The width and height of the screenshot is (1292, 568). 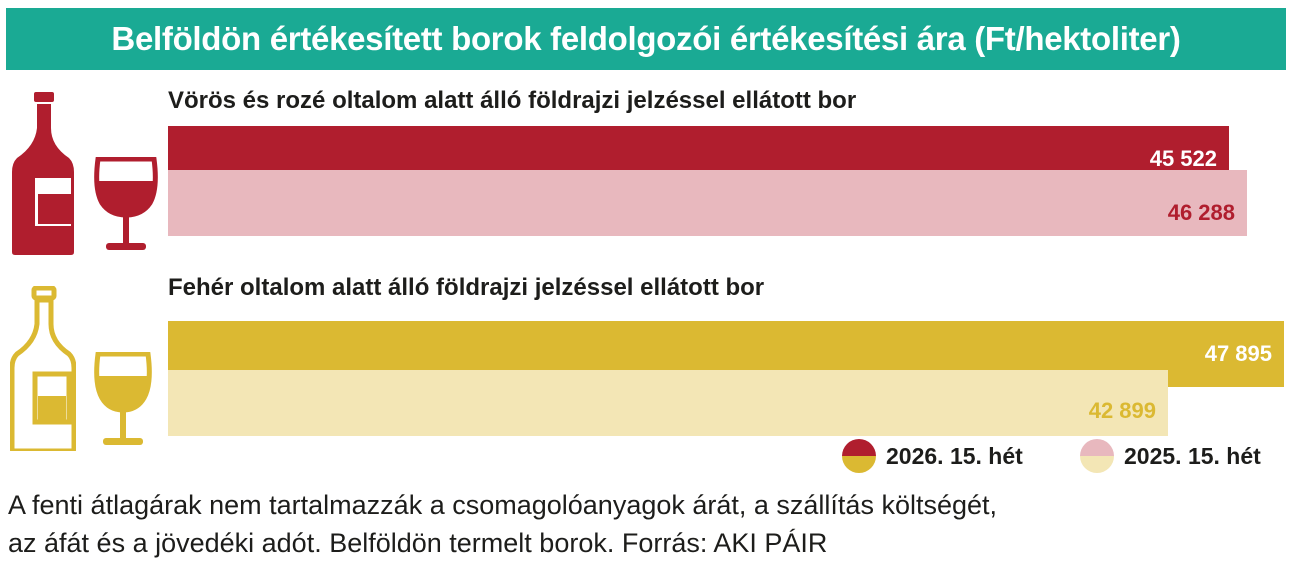 I want to click on legend-label-2026: 2026. 15. hét, so click(x=954, y=455).